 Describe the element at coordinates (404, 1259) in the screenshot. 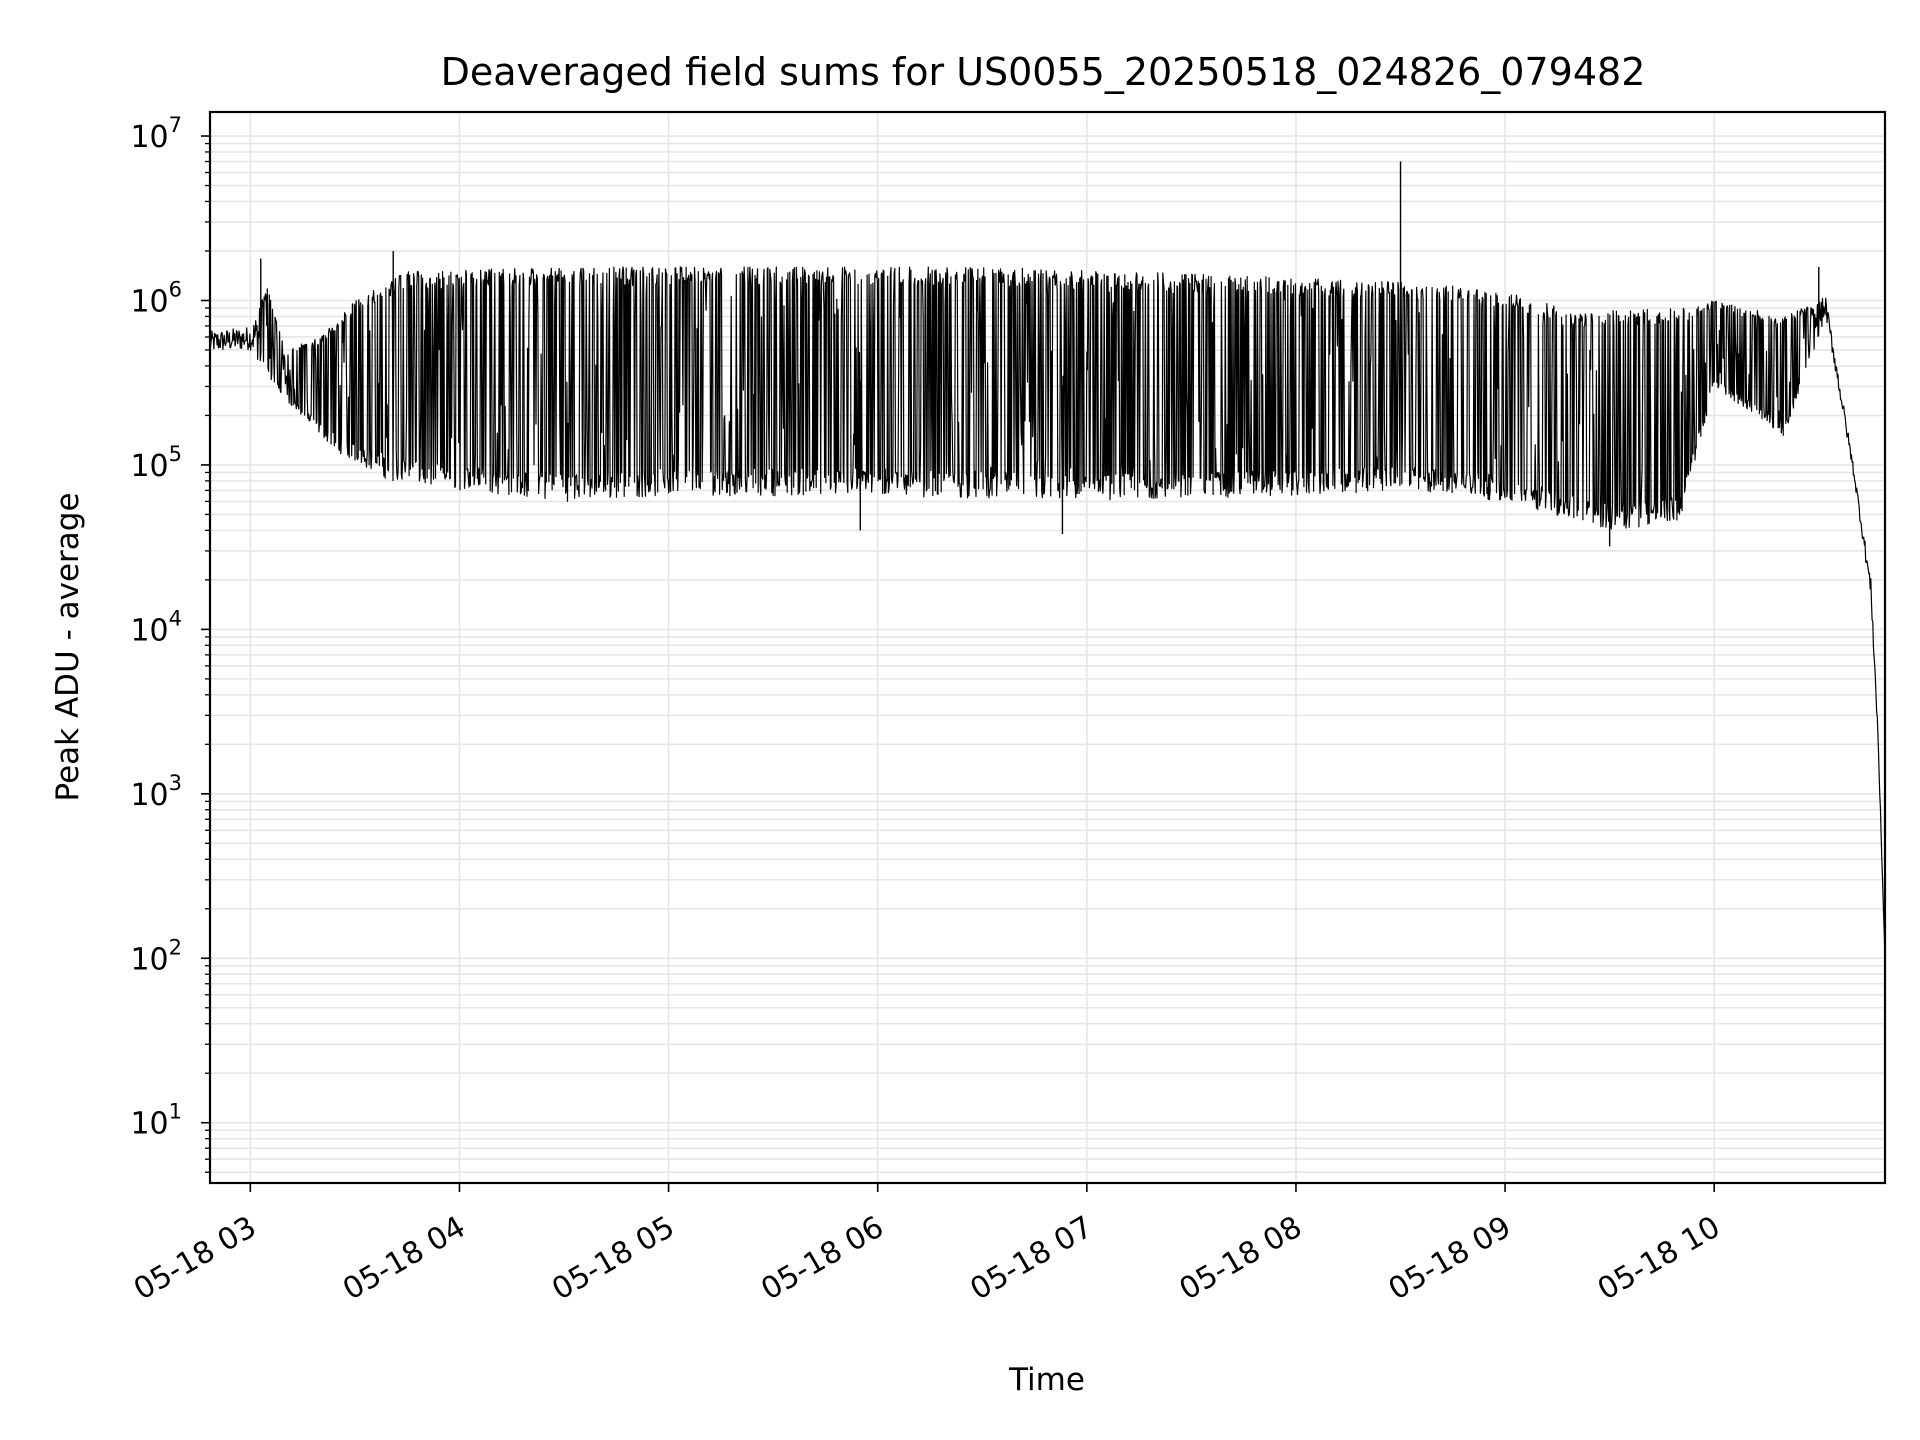

I see `x-tick-label: 05-18 04` at that location.